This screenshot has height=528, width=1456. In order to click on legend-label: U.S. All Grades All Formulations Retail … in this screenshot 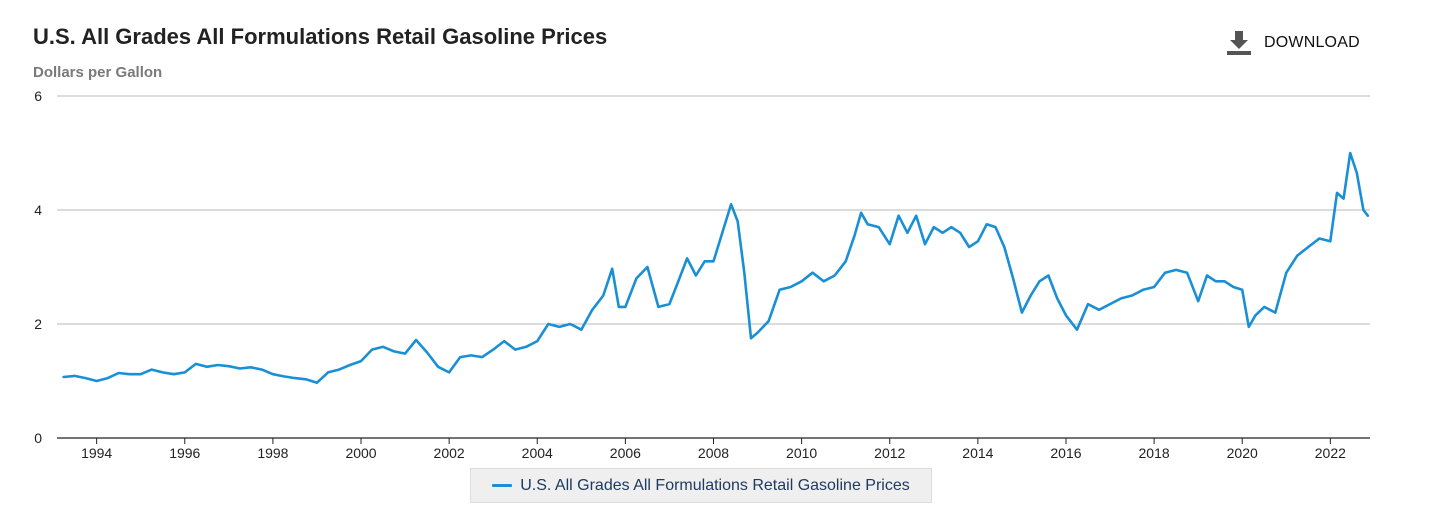, I will do `click(715, 485)`.